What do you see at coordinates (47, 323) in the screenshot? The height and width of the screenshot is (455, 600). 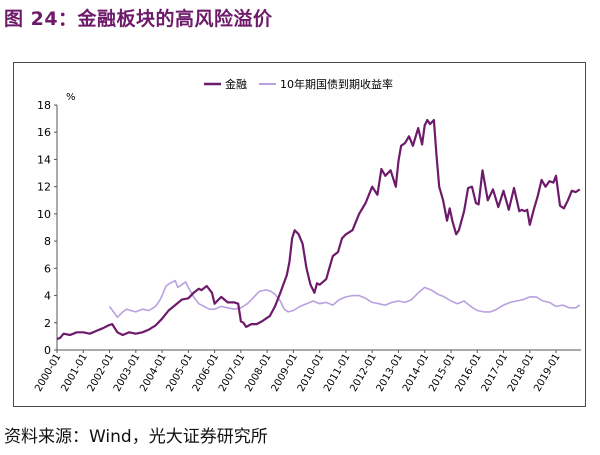 I see `y-tick-label: 2` at bounding box center [47, 323].